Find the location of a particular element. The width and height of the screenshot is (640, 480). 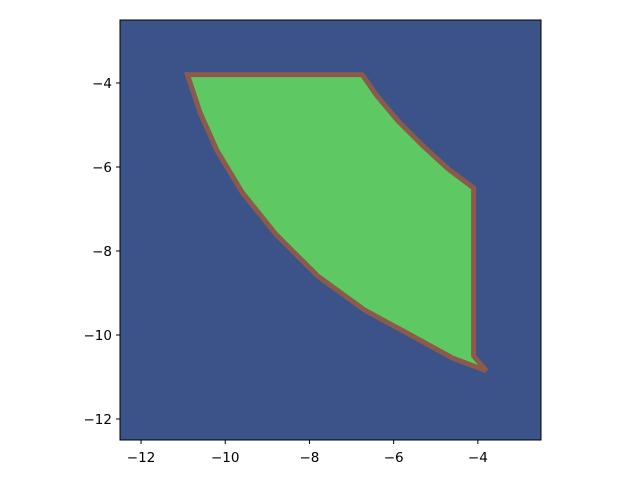

y-tick-label: −10 is located at coordinates (98, 336).